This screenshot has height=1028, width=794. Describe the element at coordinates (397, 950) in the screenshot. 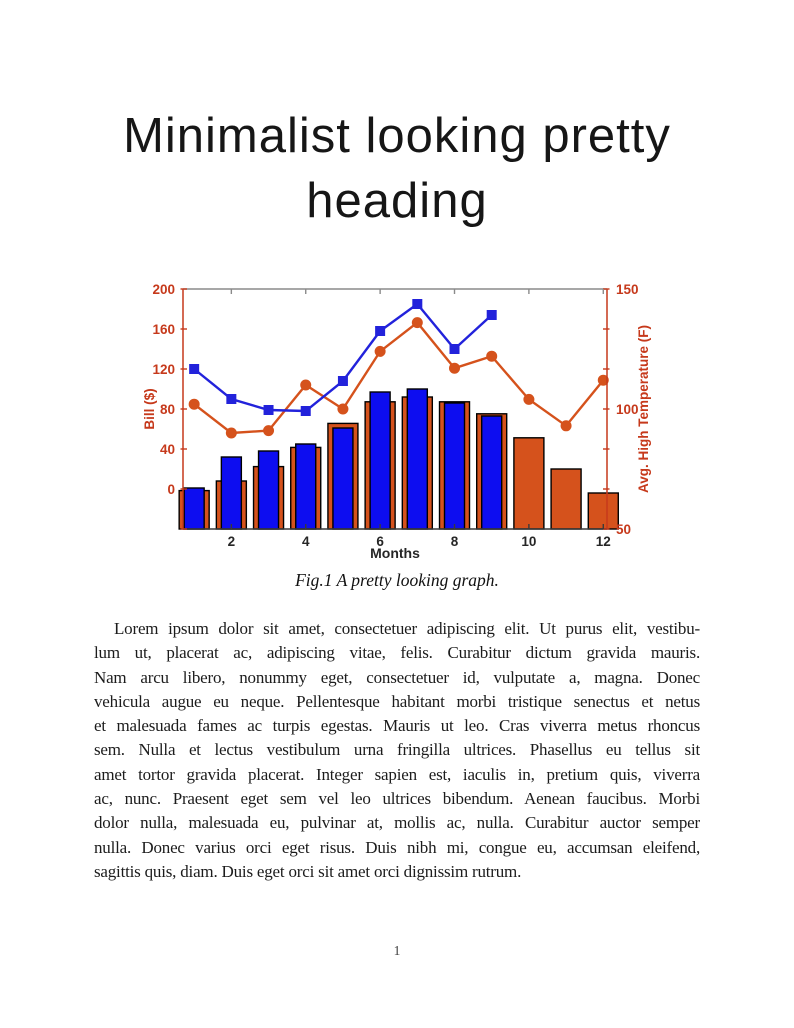

I see `page-number: 1` at that location.